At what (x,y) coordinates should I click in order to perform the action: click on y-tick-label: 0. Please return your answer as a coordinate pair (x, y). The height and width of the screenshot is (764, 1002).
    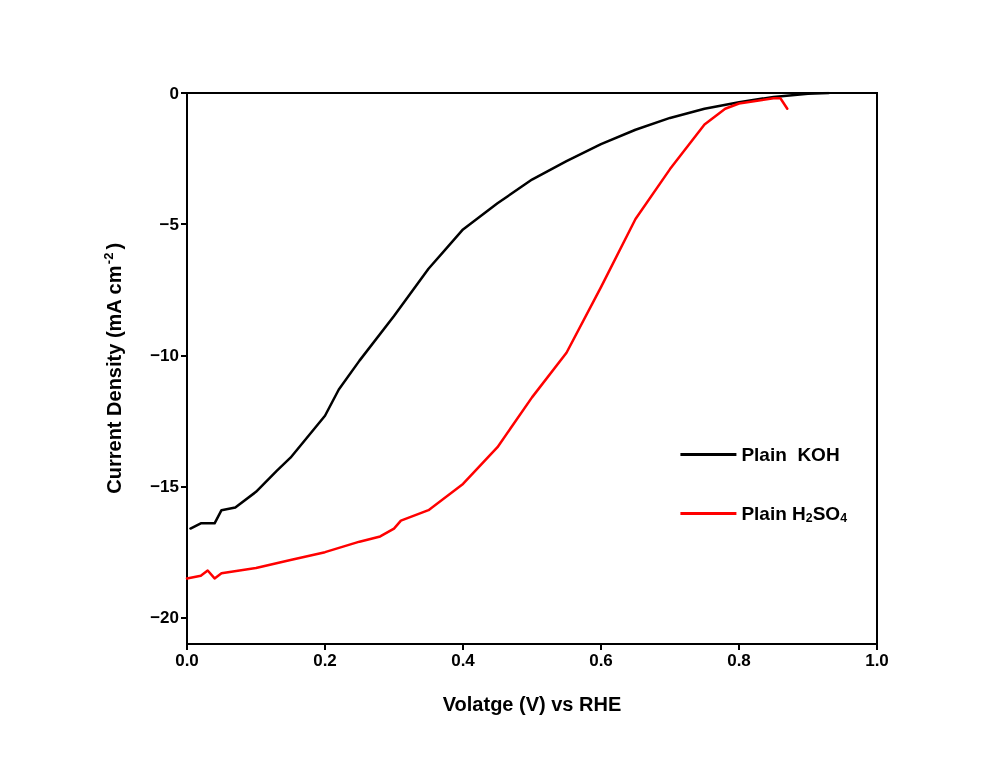
    Looking at the image, I should click on (174, 93).